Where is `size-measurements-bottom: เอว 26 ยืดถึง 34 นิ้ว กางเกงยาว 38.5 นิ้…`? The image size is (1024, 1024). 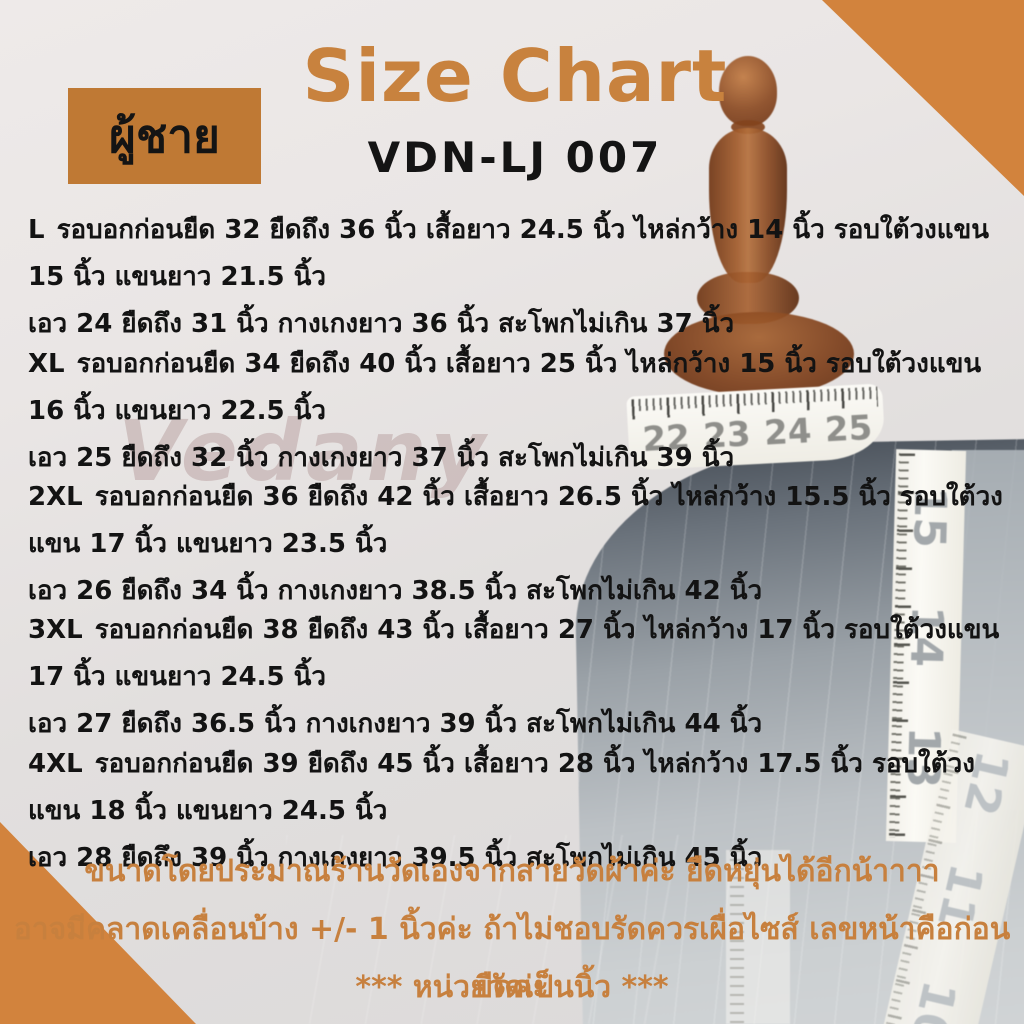 size-measurements-bottom: เอว 26 ยืดถึง 34 นิ้ว กางเกงยาว 38.5 นิ้… is located at coordinates (395, 591).